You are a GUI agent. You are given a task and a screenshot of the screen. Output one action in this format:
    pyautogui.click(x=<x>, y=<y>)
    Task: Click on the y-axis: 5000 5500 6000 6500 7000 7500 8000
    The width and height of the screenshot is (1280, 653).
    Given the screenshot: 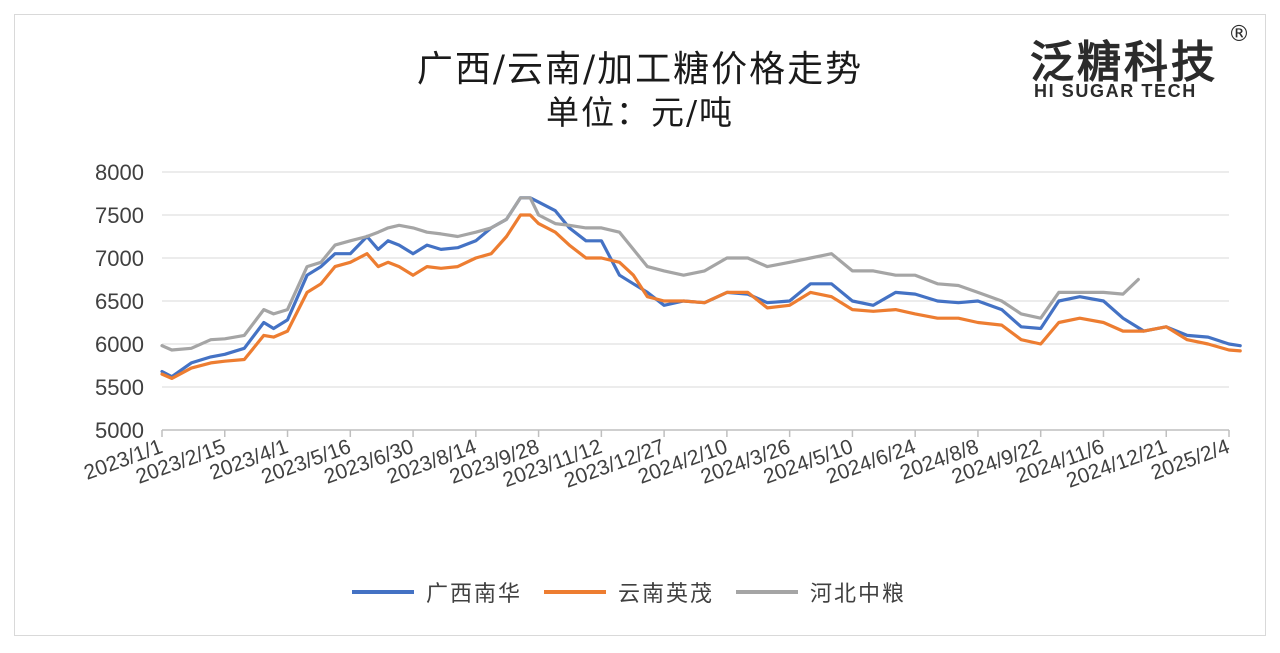 What is the action you would take?
    pyautogui.click(x=119, y=301)
    